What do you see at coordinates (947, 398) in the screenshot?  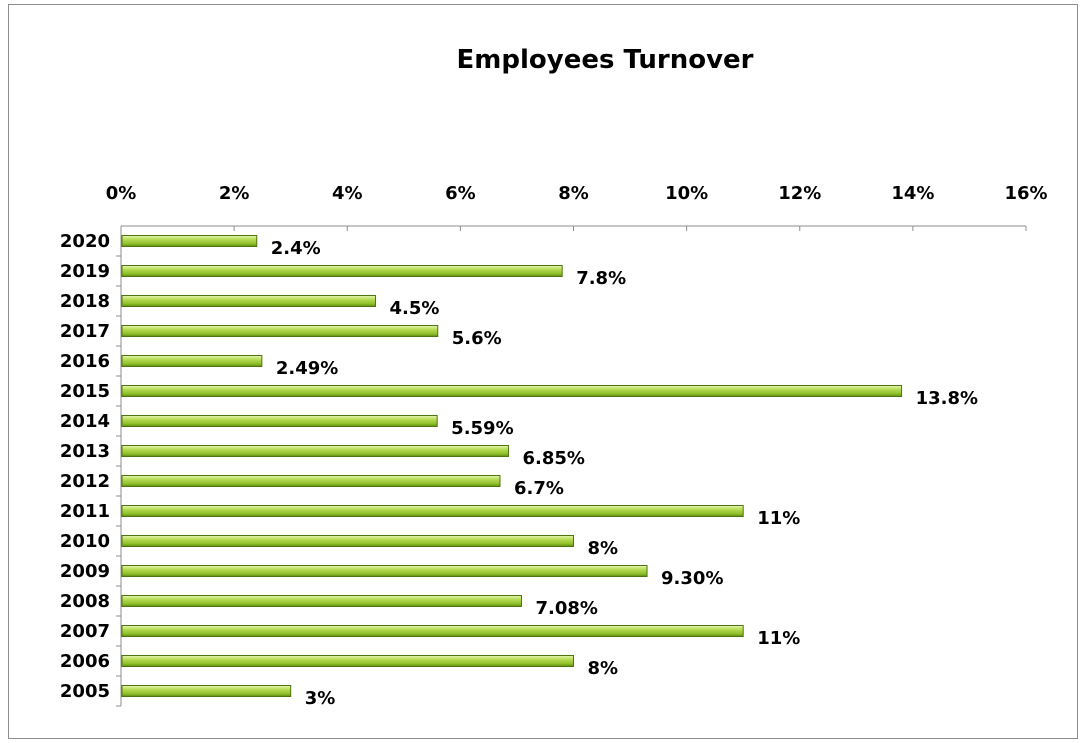 I see `data-label: 13.8%` at bounding box center [947, 398].